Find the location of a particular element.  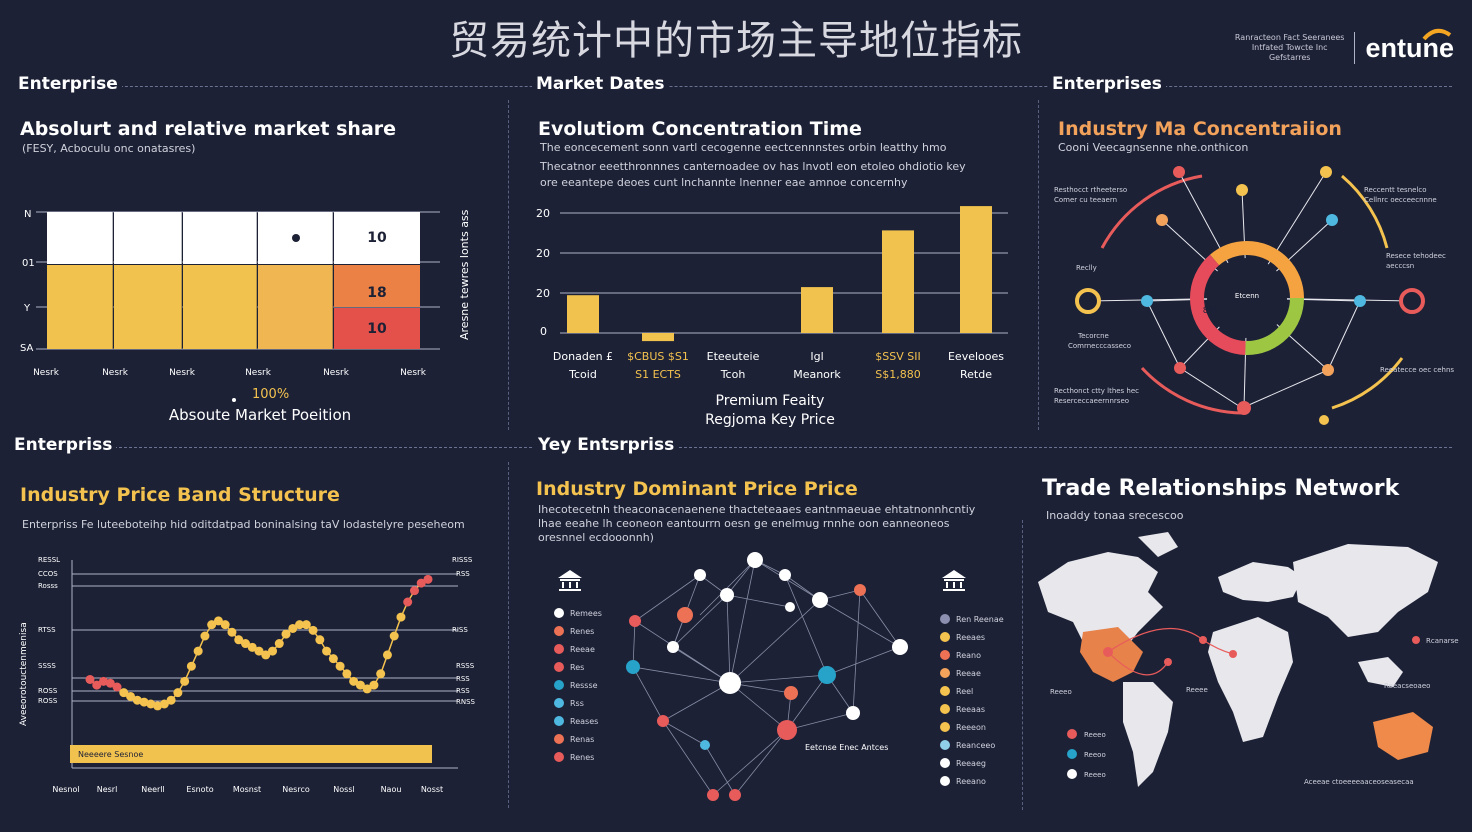

y-tick: CCOS is located at coordinates (48, 574).